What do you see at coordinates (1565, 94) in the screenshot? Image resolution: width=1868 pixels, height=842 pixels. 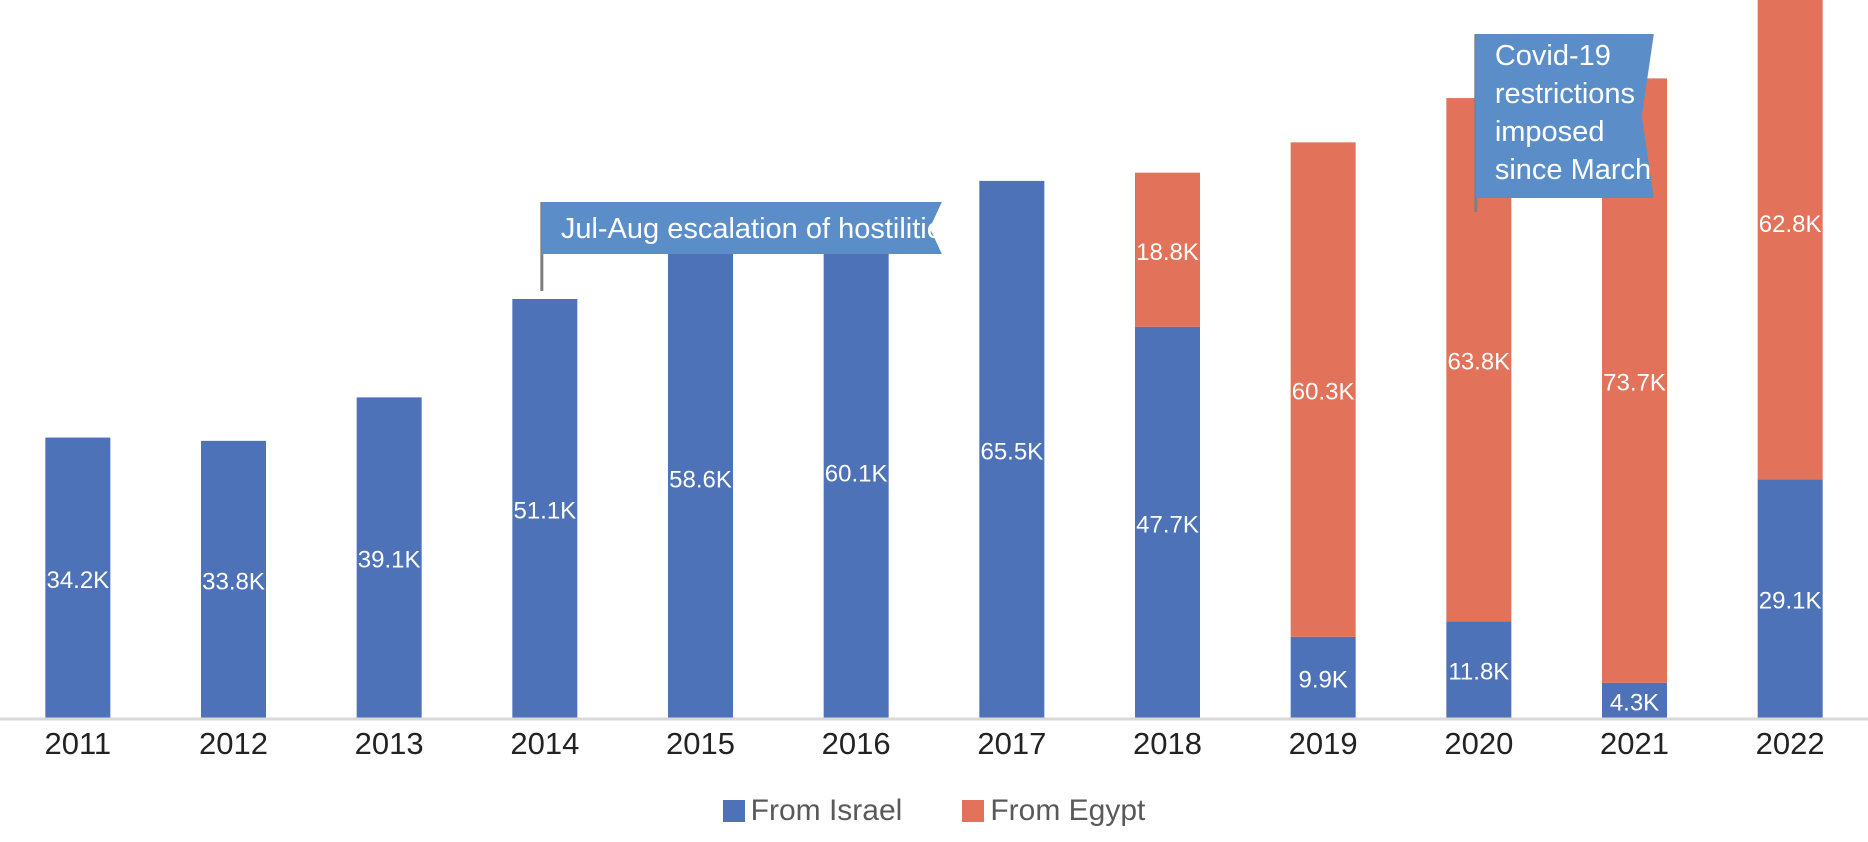 I see `callout-text-2020-1: restrictions` at bounding box center [1565, 94].